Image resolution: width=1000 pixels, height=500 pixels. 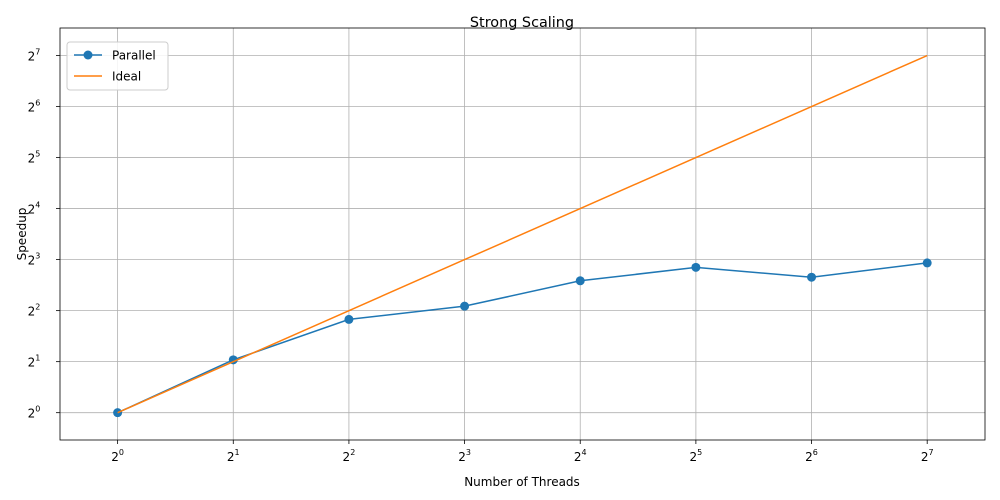 What do you see at coordinates (37, 409) in the screenshot?
I see `y-tick-label-exponent: 0` at bounding box center [37, 409].